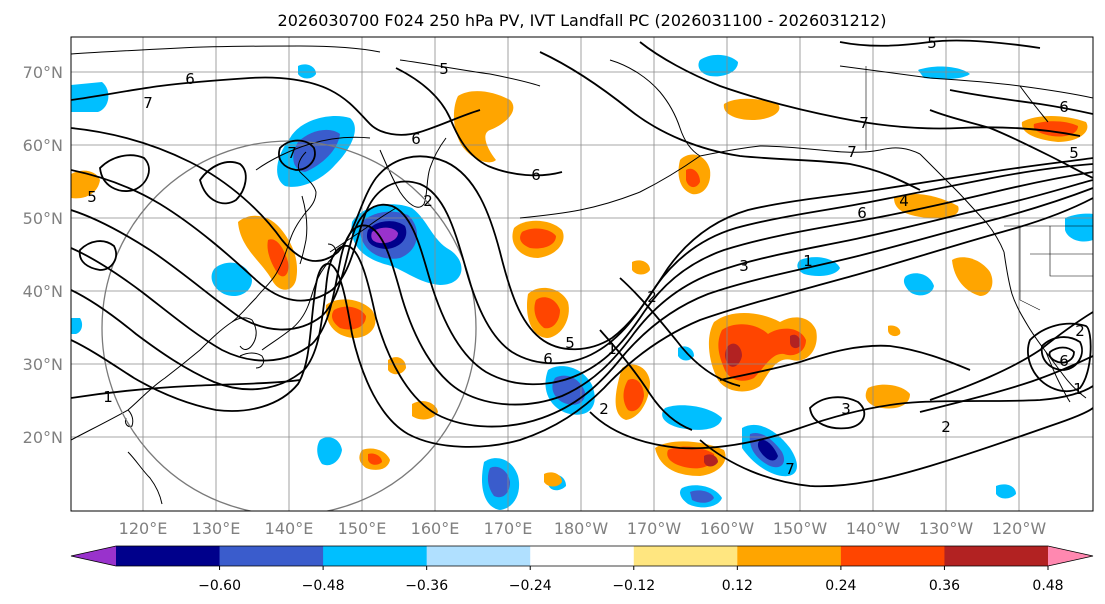 This screenshot has width=1105, height=604. Describe the element at coordinates (278, 258) in the screenshot. I see `shade-red-sakhalin` at that location.